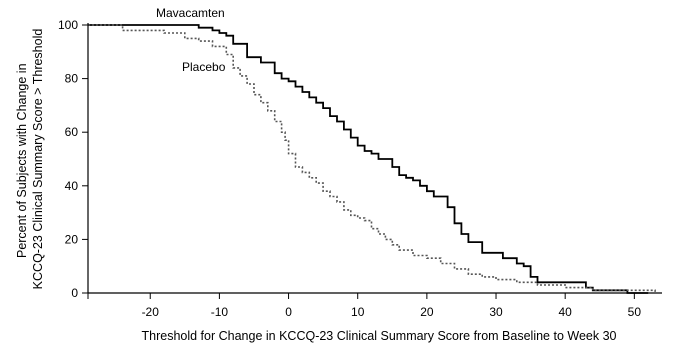 The image size is (680, 345). What do you see at coordinates (72, 79) in the screenshot?
I see `y-tick-label: 80` at bounding box center [72, 79].